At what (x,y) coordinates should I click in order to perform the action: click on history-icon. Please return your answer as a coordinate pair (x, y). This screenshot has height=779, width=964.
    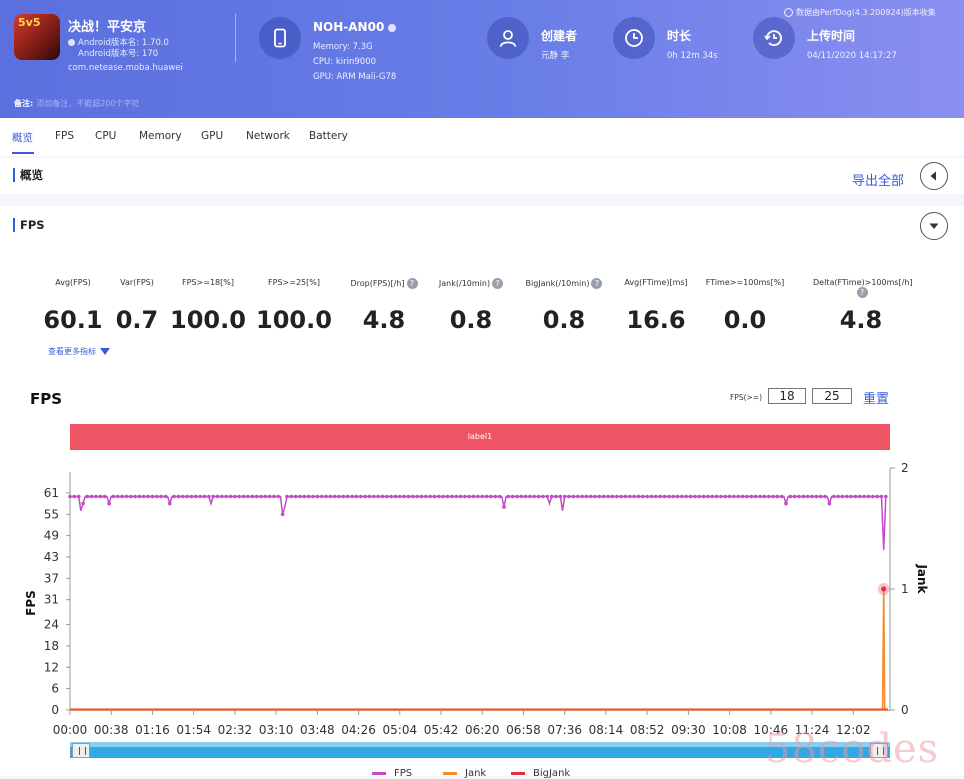
    Looking at the image, I should click on (774, 38).